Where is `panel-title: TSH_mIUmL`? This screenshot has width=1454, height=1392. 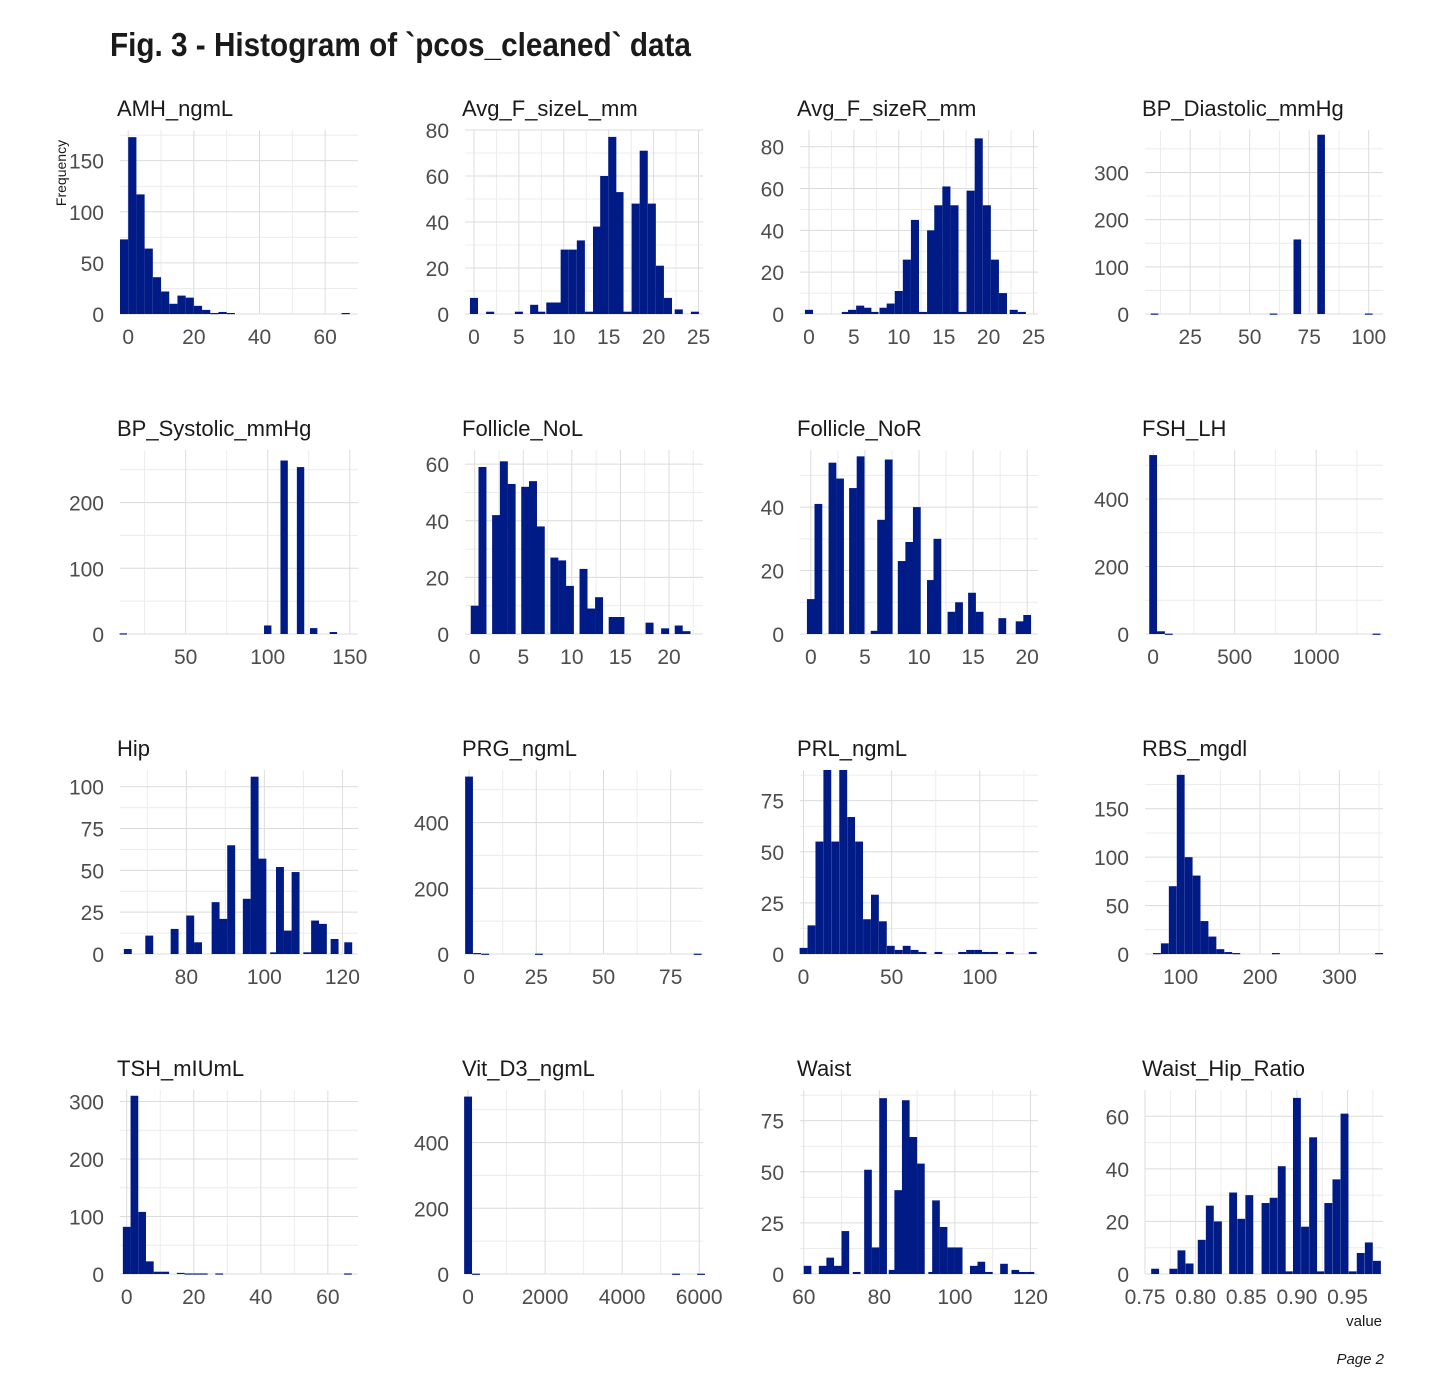 panel-title: TSH_mIUmL is located at coordinates (180, 1068).